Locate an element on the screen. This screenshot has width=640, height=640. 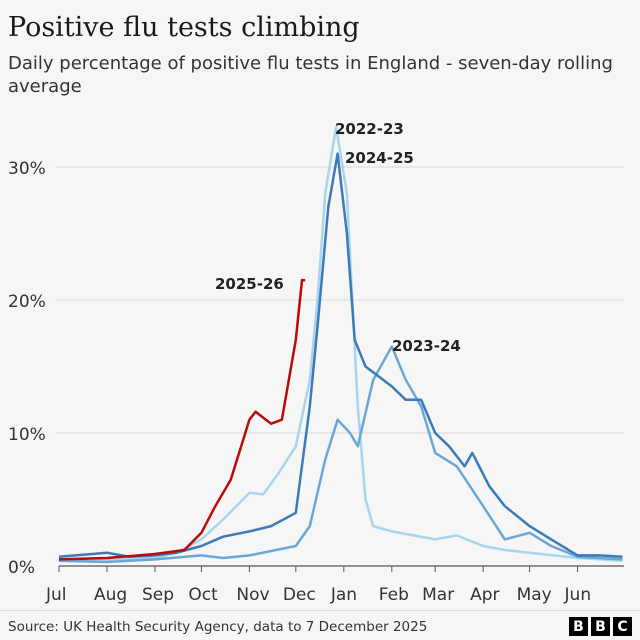
x-tick-label: Mar is located at coordinates (438, 595).